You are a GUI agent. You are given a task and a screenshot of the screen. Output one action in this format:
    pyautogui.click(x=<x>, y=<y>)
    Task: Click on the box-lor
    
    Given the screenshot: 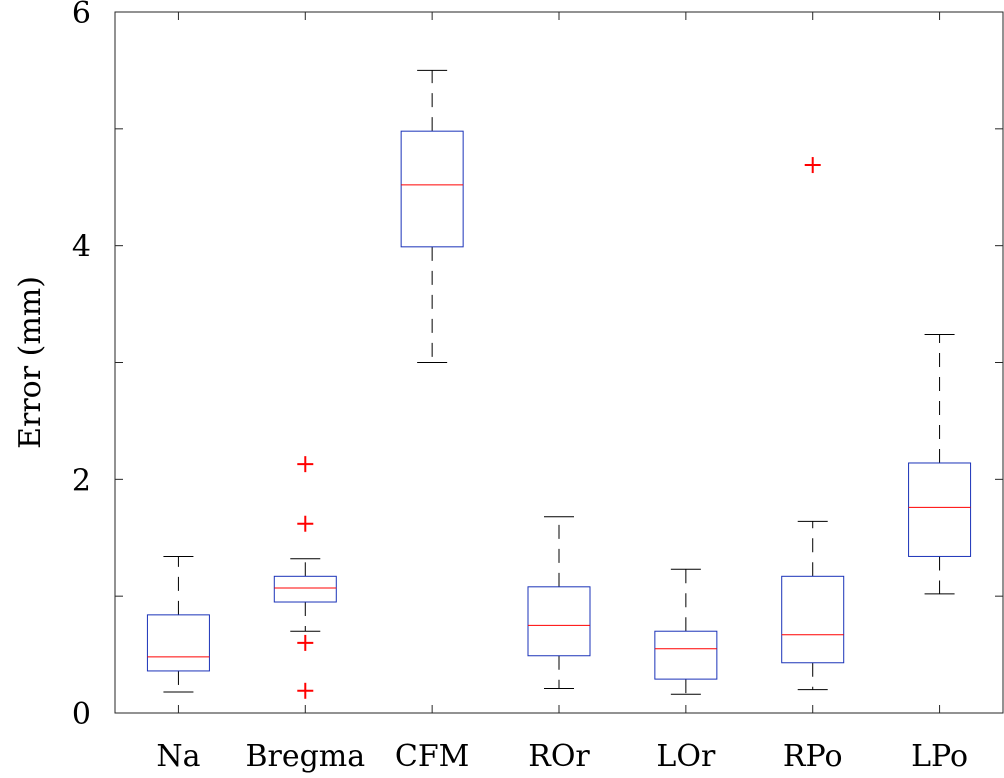 What is the action you would take?
    pyautogui.click(x=686, y=631)
    